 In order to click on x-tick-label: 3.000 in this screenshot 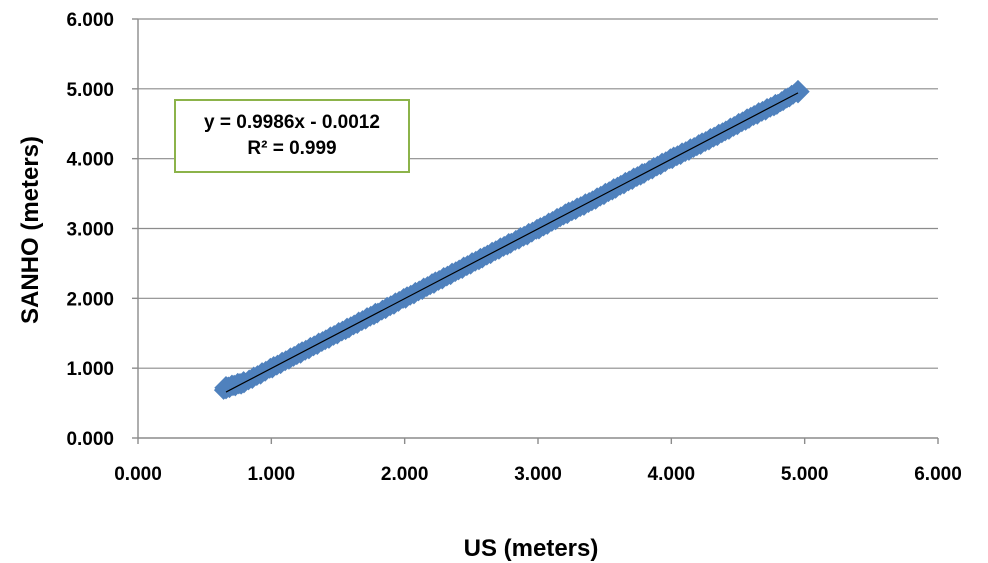, I will do `click(538, 474)`.